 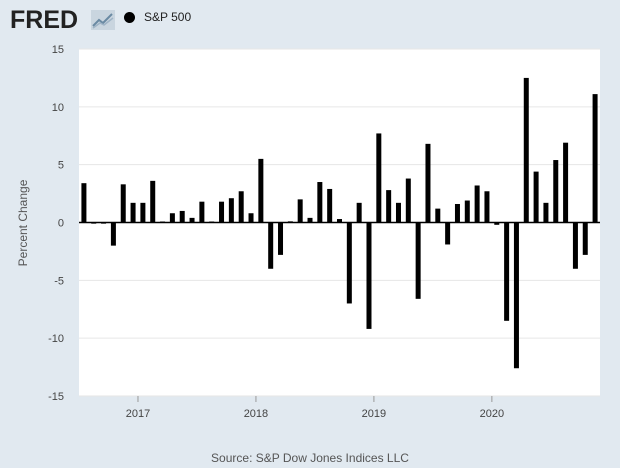 I want to click on y-tick-label: -15, so click(x=56, y=397).